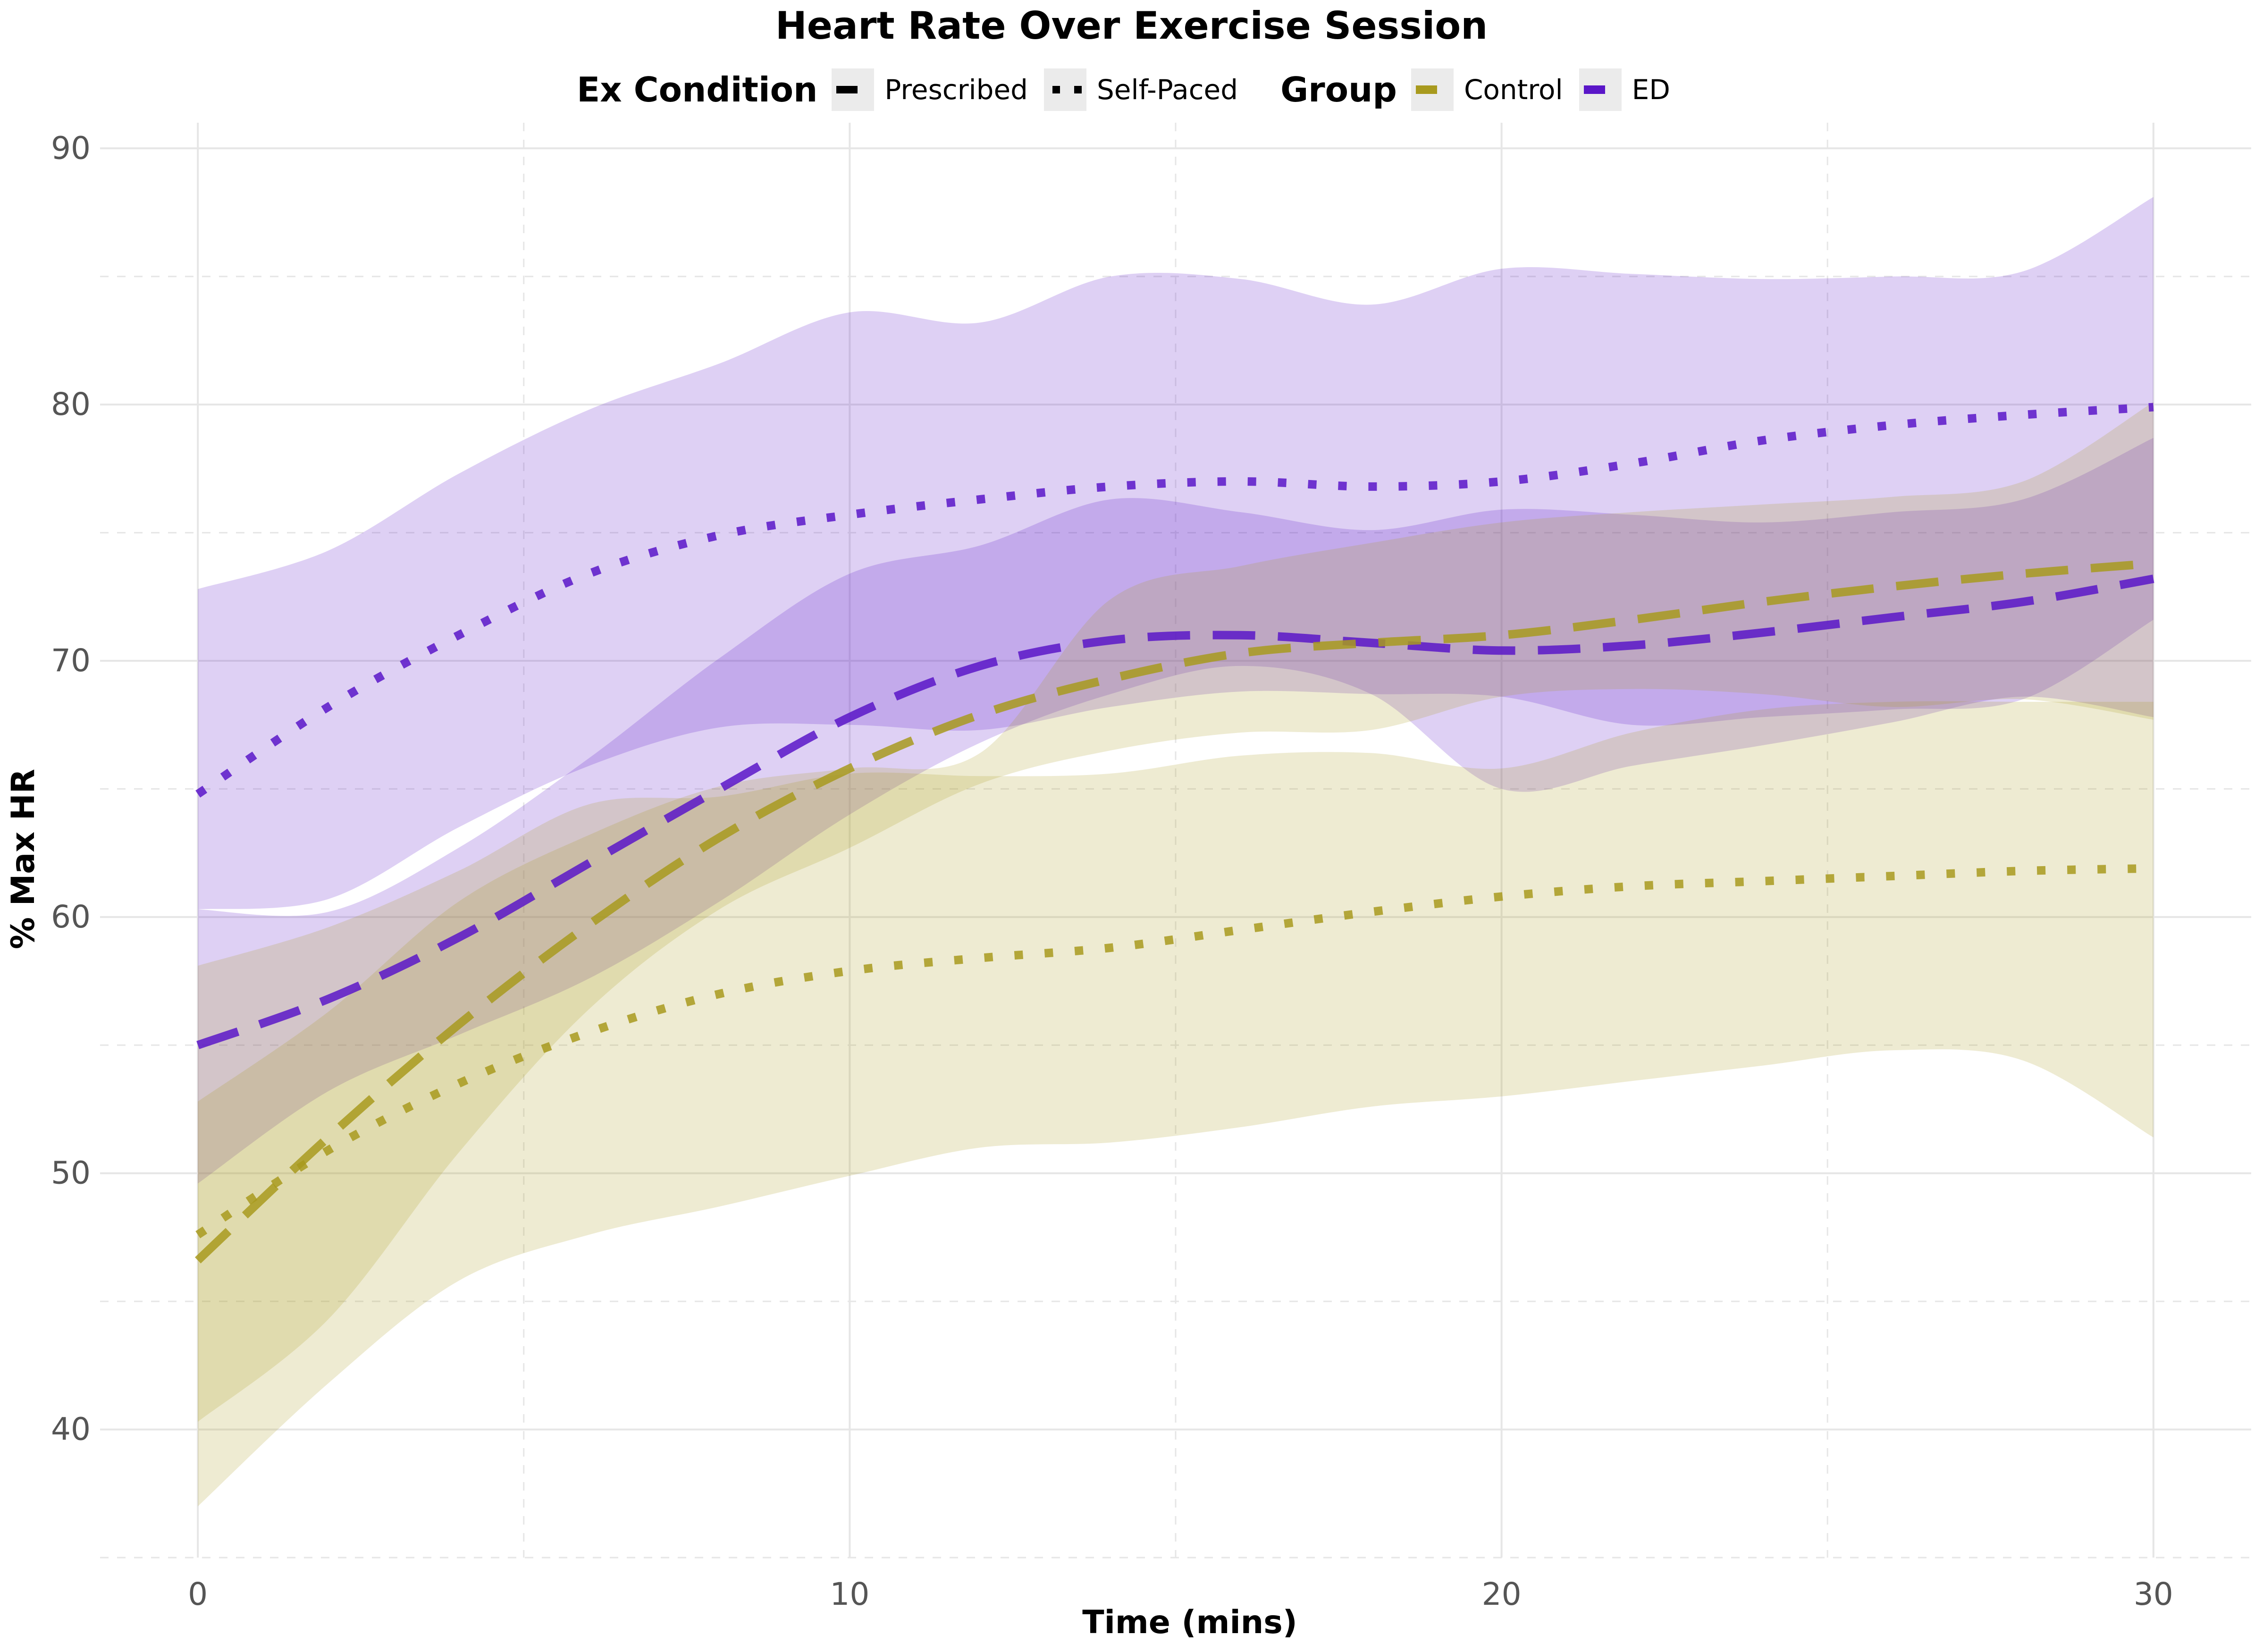 The width and height of the screenshot is (2263, 1652). Describe the element at coordinates (71, 917) in the screenshot. I see `y-tick-label: 60` at that location.